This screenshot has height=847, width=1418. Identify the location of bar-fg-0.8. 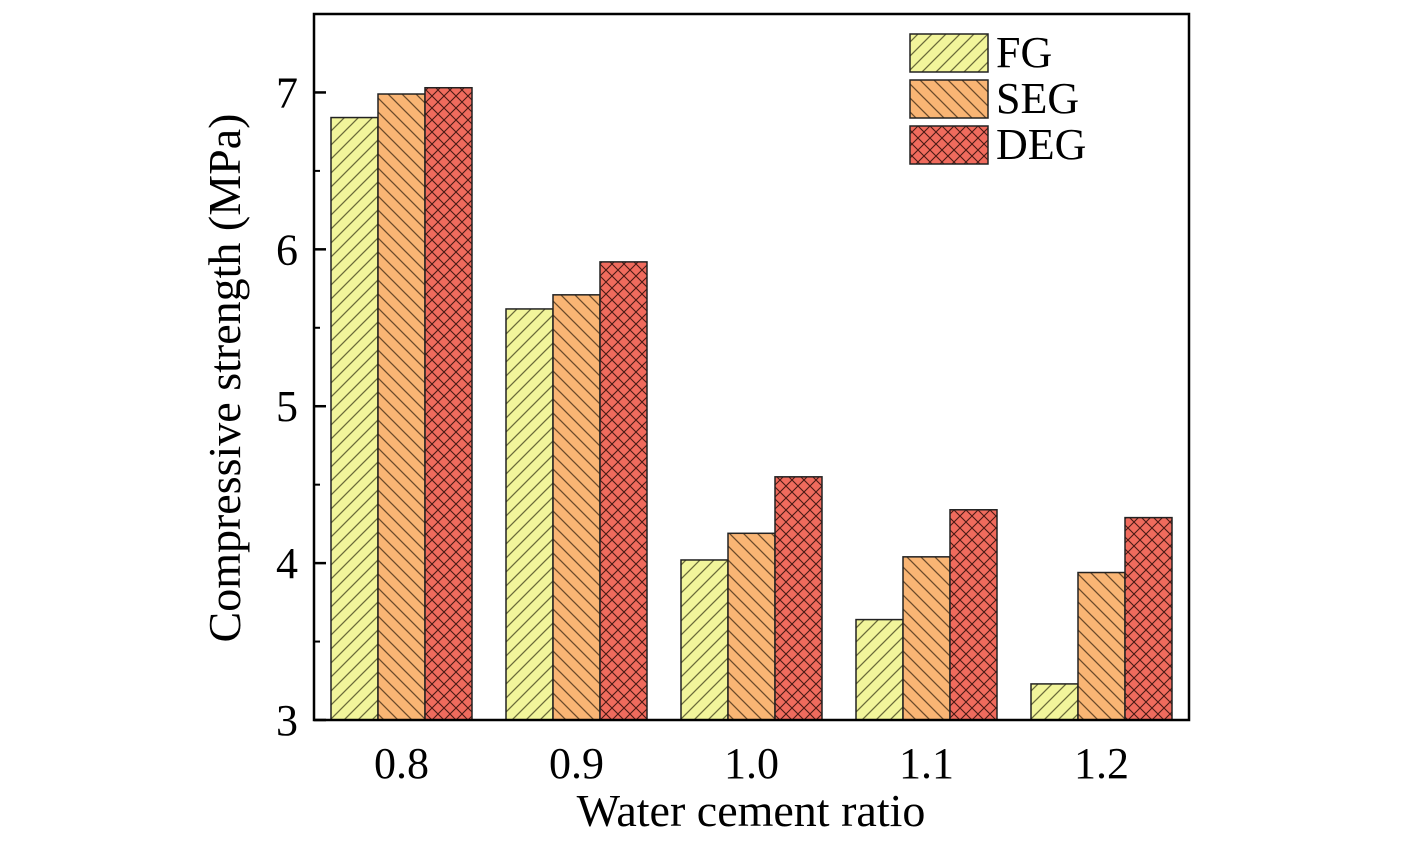
(354, 418).